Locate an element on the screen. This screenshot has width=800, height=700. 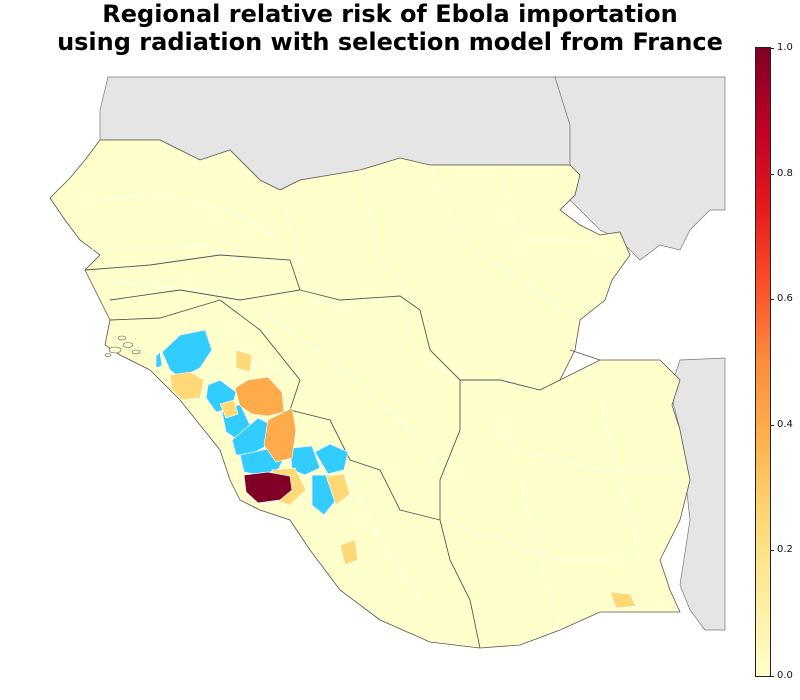
colorbar-tick-label: 0.0 is located at coordinates (785, 675).